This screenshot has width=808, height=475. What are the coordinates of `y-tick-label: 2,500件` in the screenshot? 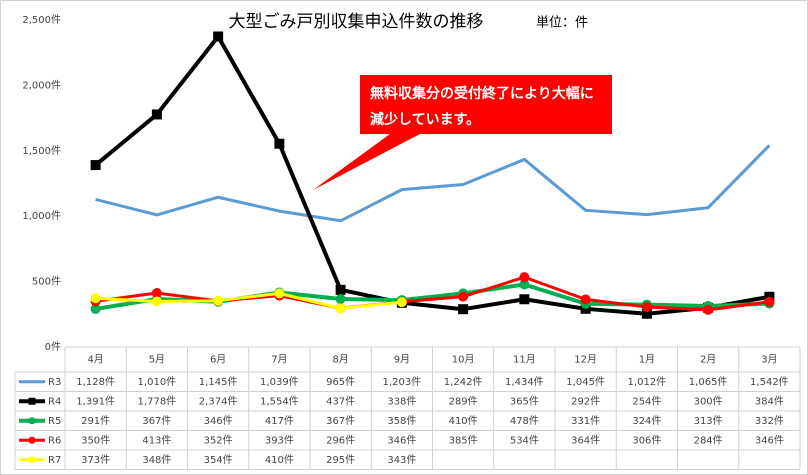 It's located at (41, 20).